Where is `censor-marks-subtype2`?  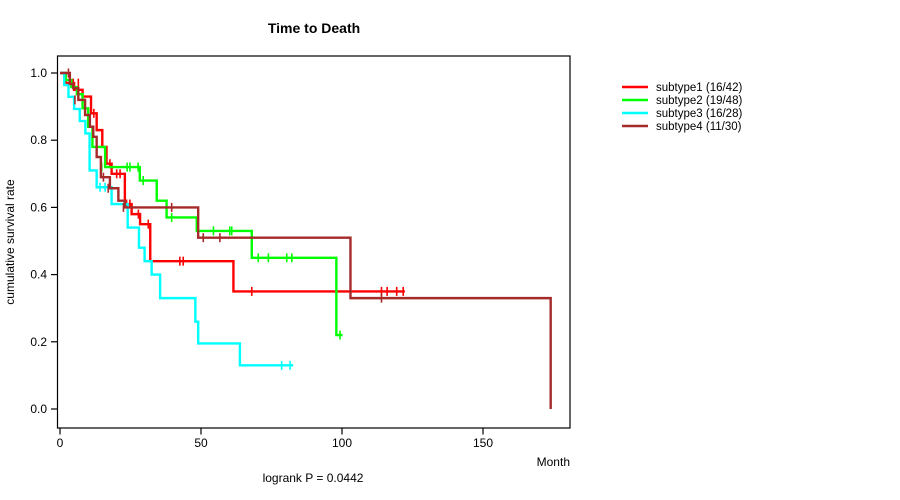
censor-marks-subtype2 is located at coordinates (220, 251).